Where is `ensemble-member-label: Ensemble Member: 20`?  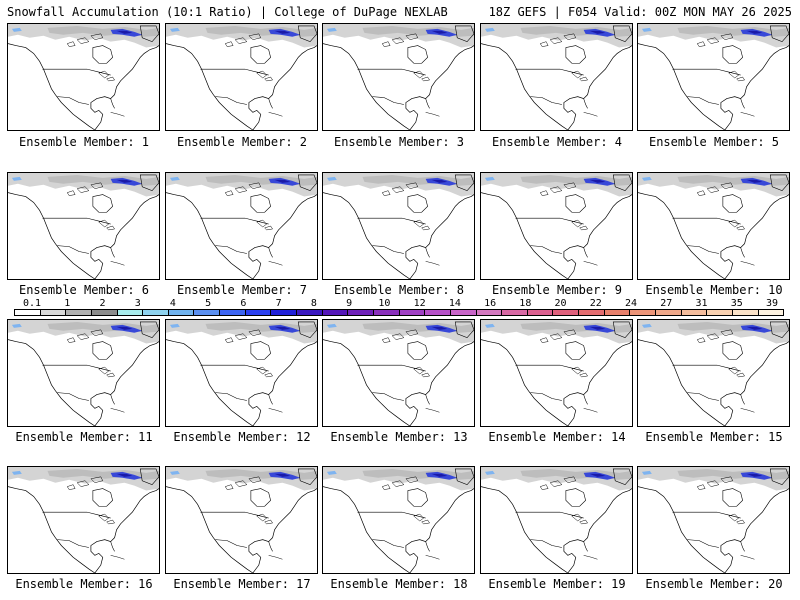
ensemble-member-label: Ensemble Member: 20 is located at coordinates (714, 584).